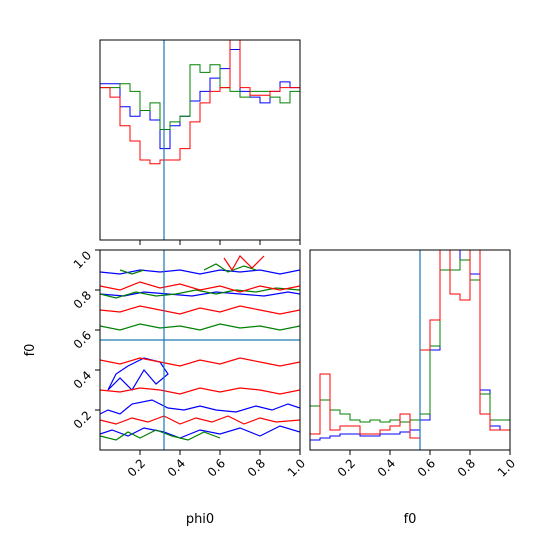 The height and width of the screenshot is (550, 550). I want to click on hist-f0-xtick-label: 0.4, so click(386, 467).